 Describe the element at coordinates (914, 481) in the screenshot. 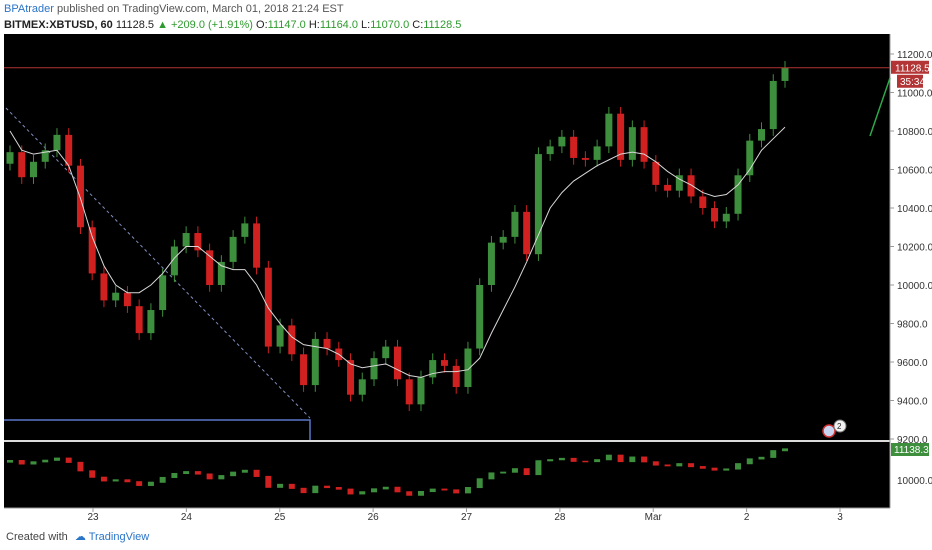

I see `indicator-axis-tick: 10000.00` at that location.